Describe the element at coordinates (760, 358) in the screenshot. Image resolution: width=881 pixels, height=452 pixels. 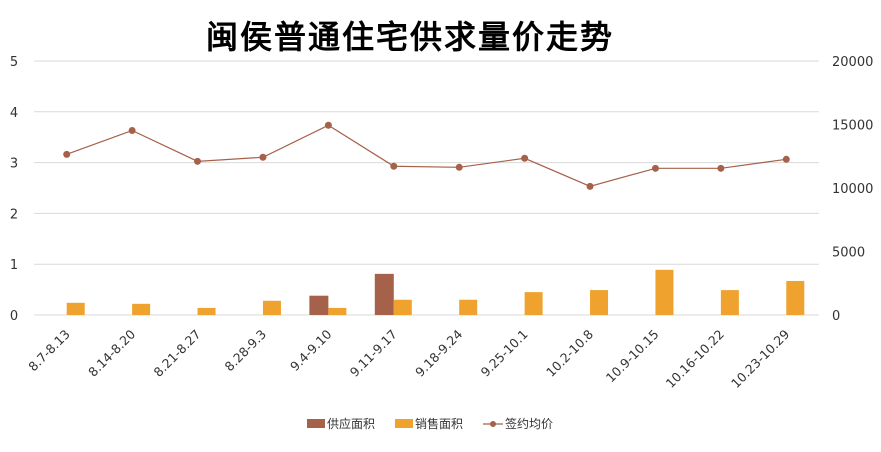
I see `x-axis-tick: 10.23-10.29` at that location.